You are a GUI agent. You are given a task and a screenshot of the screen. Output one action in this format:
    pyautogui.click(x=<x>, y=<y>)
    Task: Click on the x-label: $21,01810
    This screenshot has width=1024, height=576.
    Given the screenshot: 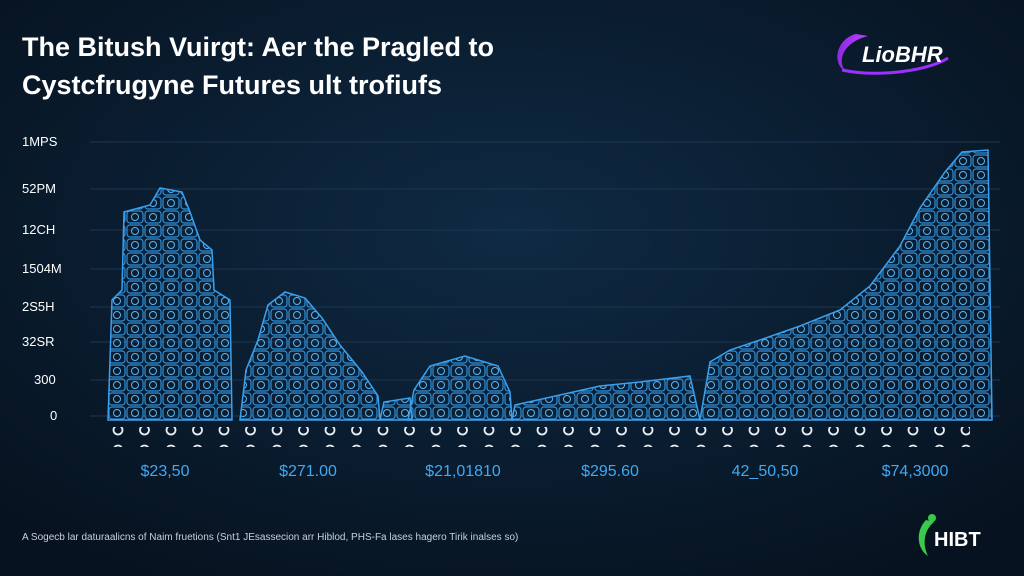 What is the action you would take?
    pyautogui.click(x=463, y=471)
    